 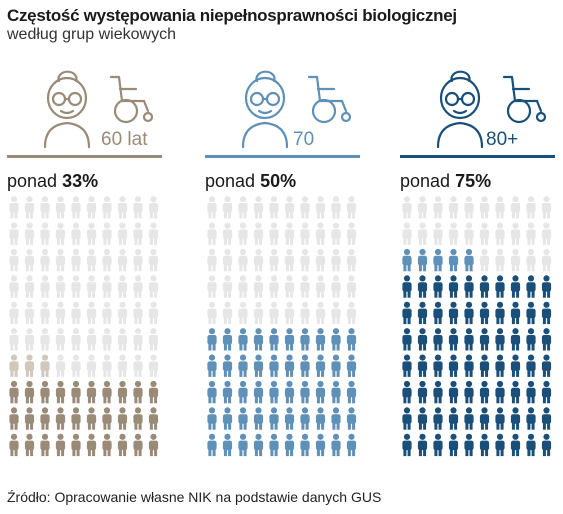 What do you see at coordinates (84, 156) in the screenshot?
I see `divider` at bounding box center [84, 156].